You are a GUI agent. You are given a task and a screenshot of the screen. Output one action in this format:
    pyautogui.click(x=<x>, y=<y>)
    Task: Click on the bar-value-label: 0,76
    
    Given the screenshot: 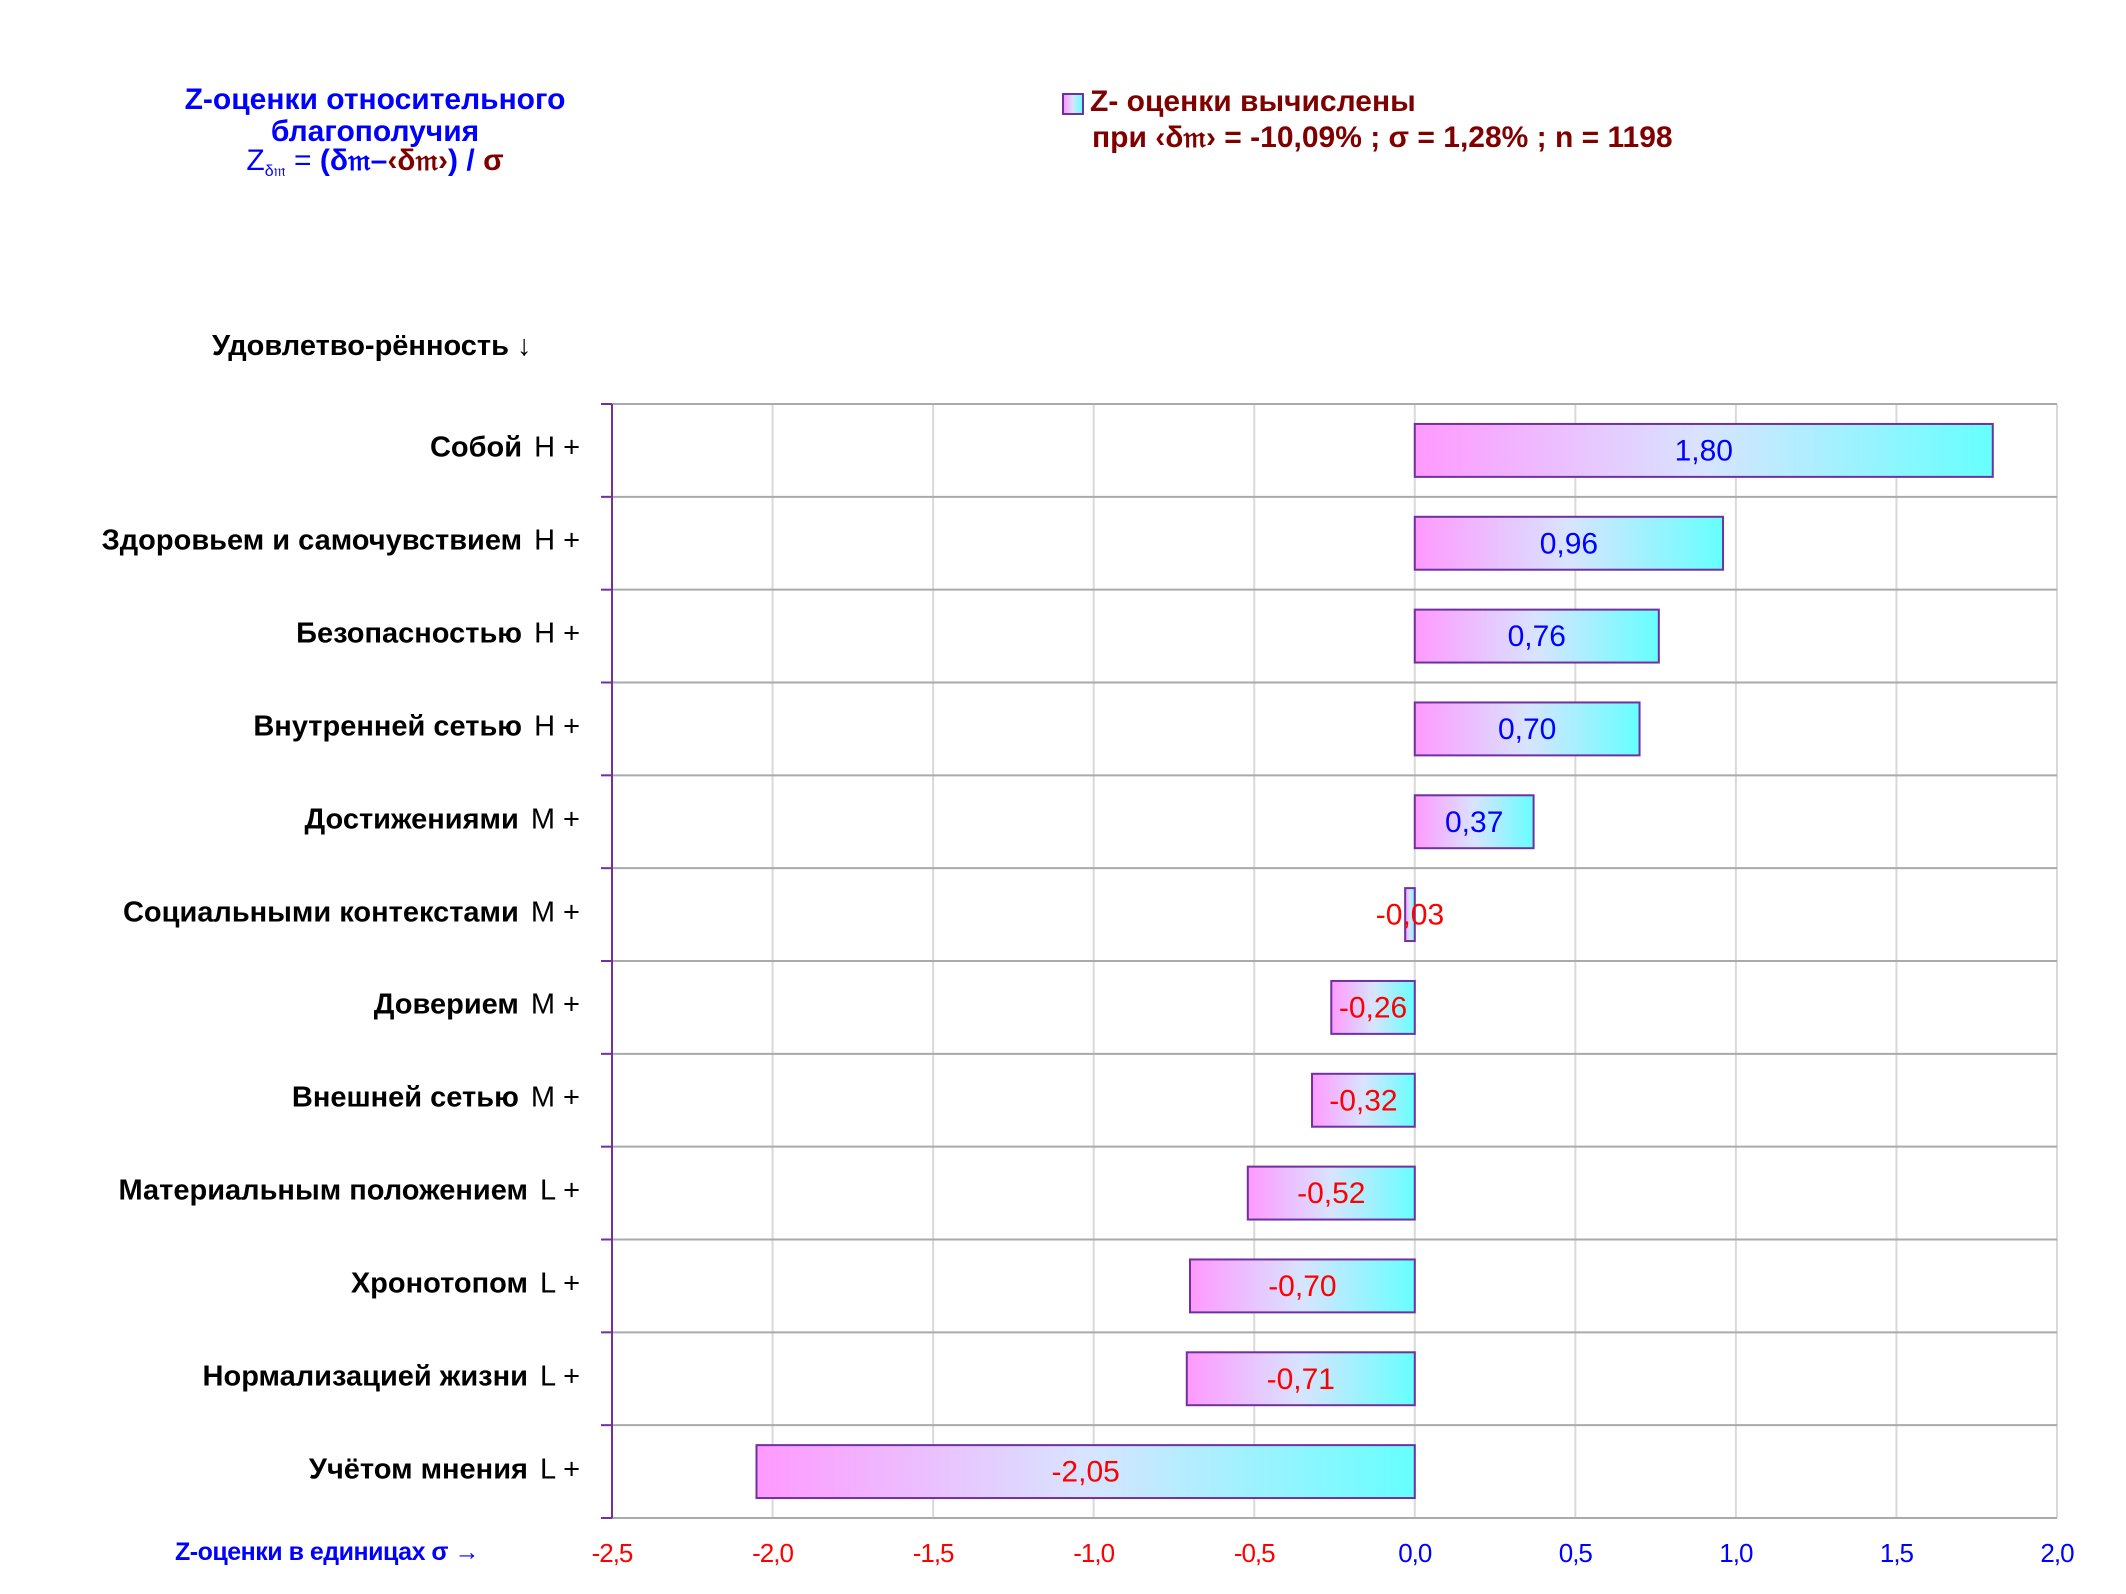 What is the action you would take?
    pyautogui.click(x=1537, y=636)
    